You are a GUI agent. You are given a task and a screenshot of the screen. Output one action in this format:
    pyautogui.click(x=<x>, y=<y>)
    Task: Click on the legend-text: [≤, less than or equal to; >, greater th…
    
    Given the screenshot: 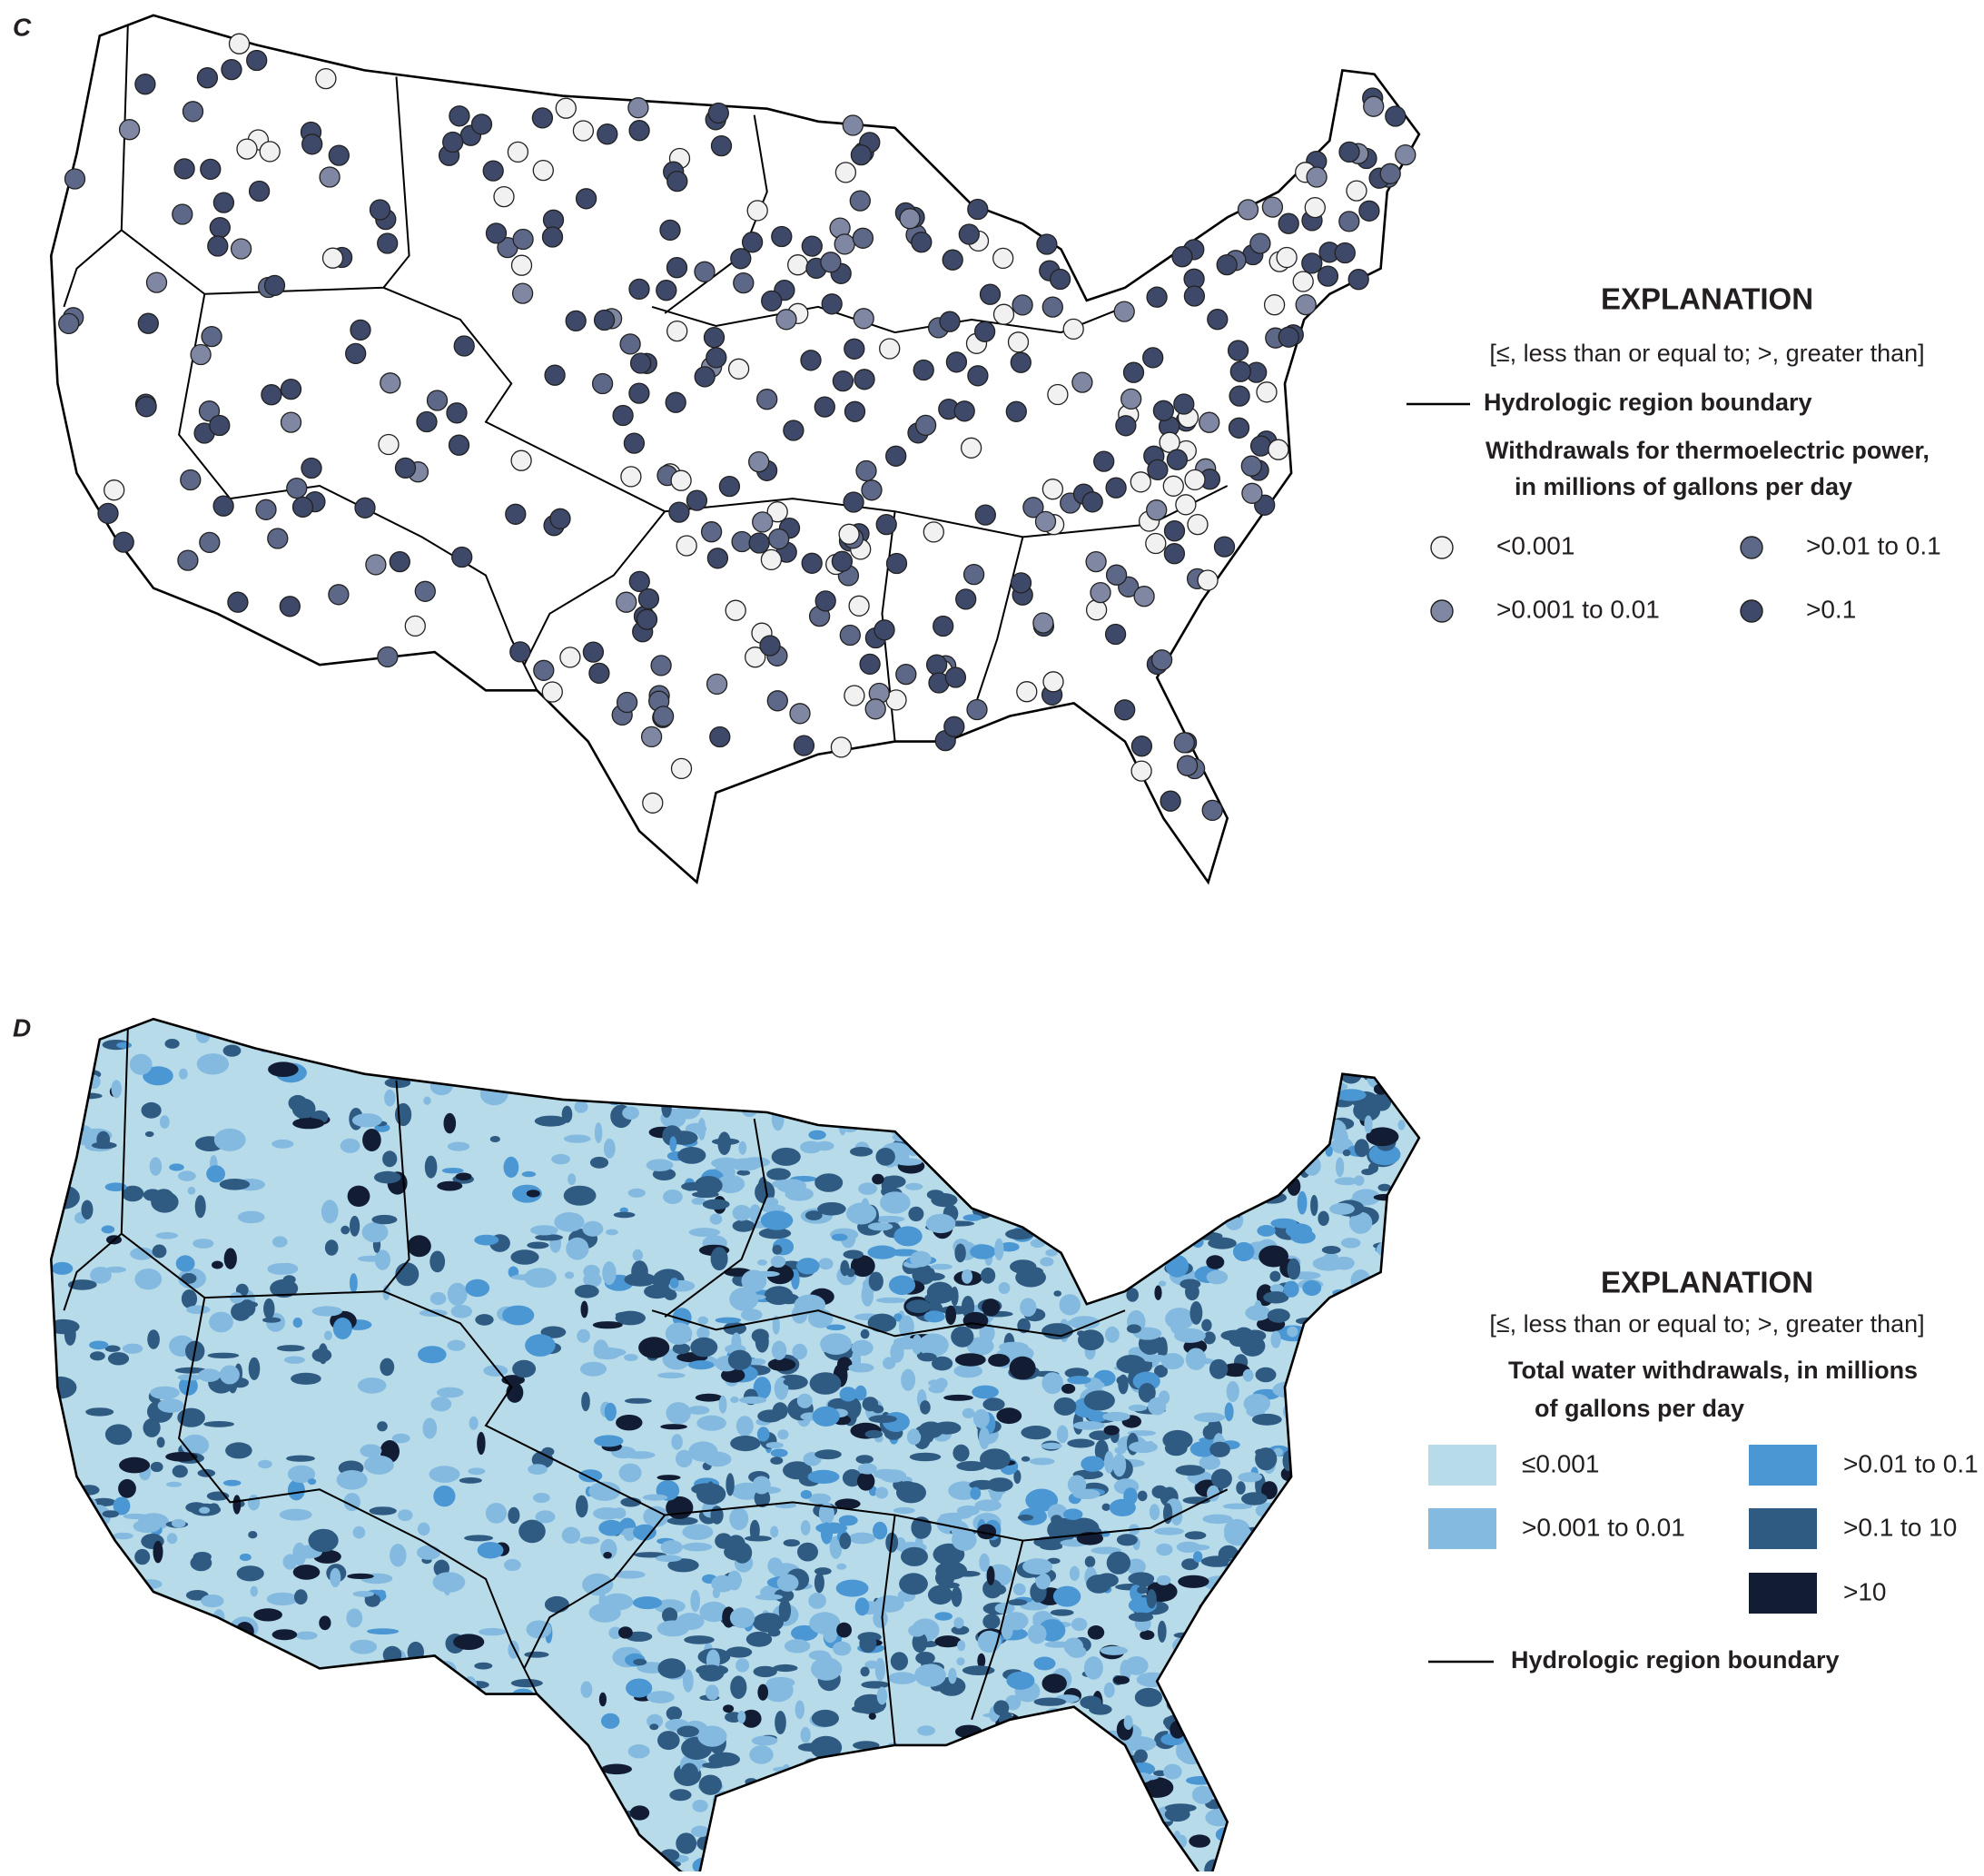 What is the action you would take?
    pyautogui.click(x=1707, y=353)
    